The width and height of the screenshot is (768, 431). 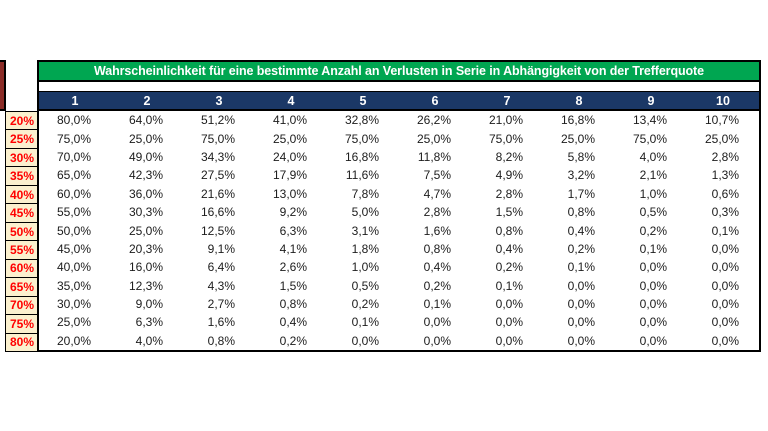 What do you see at coordinates (725, 248) in the screenshot?
I see `data-cell-r7-c10: 0,0%` at bounding box center [725, 248].